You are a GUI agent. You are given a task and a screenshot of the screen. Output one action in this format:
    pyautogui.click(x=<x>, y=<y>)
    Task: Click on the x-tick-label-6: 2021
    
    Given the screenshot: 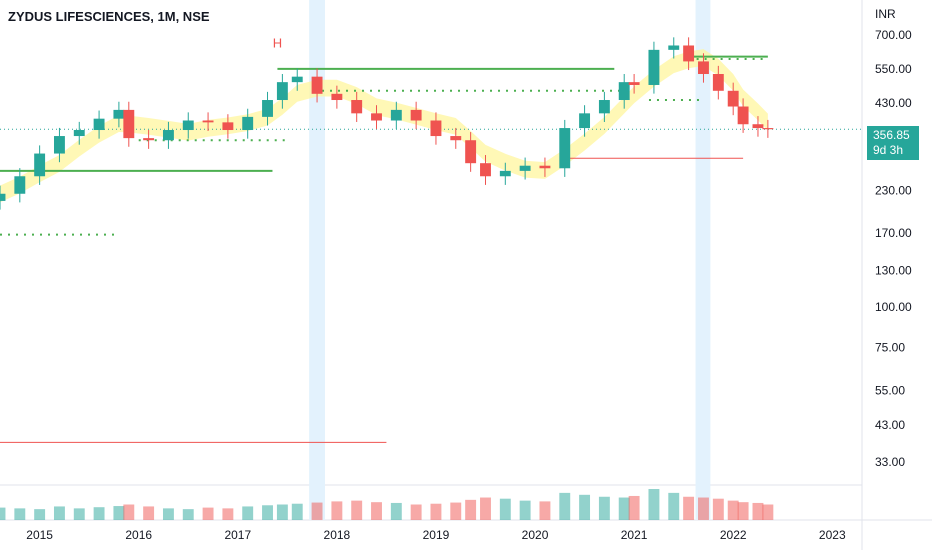 What is the action you would take?
    pyautogui.click(x=634, y=535)
    